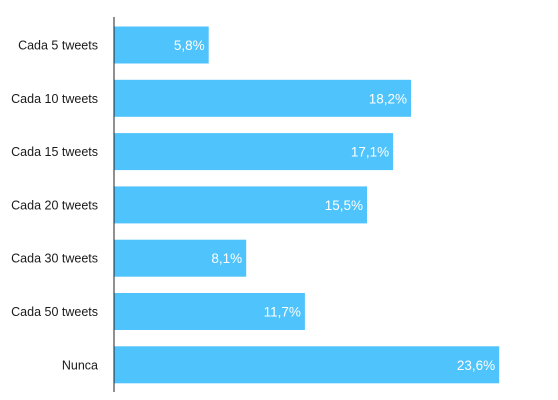 This screenshot has width=558, height=400. What do you see at coordinates (54, 259) in the screenshot?
I see `category-label-4: Cada 30 tweets` at bounding box center [54, 259].